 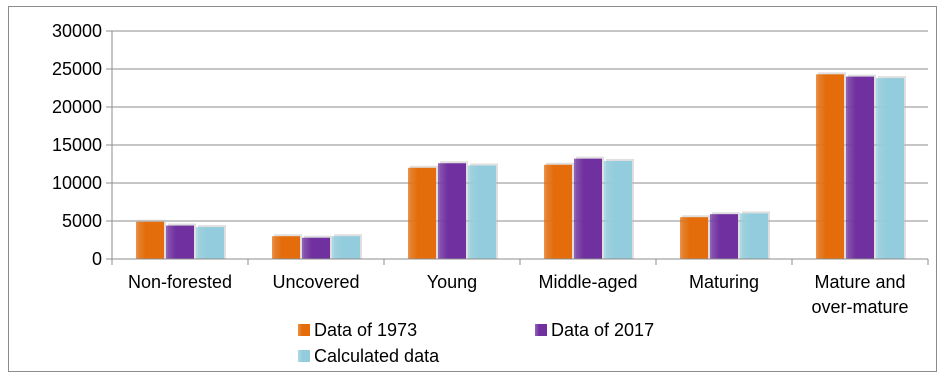 I want to click on legend-label: Data of 1973, so click(x=365, y=330).